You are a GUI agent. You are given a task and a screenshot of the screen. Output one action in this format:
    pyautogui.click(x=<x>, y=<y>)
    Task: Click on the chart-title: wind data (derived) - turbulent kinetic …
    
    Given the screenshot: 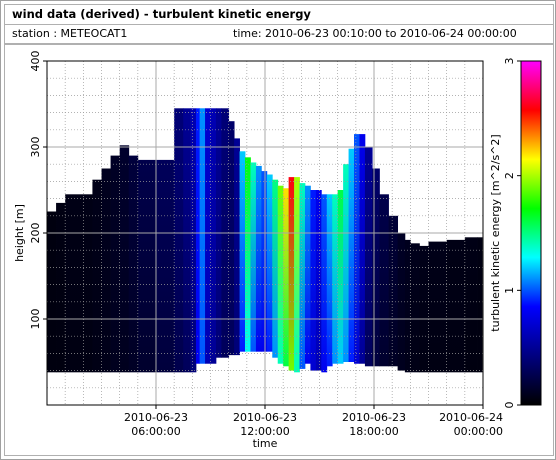 What is the action you would take?
    pyautogui.click(x=161, y=14)
    